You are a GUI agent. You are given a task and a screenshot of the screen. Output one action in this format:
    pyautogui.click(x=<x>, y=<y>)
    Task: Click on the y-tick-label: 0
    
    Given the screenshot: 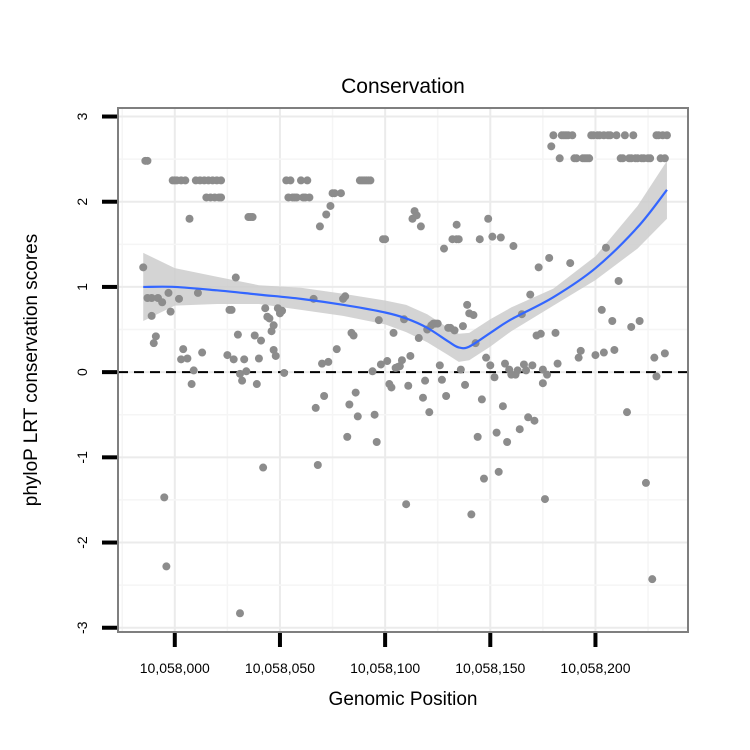 What is the action you would take?
    pyautogui.click(x=82, y=372)
    